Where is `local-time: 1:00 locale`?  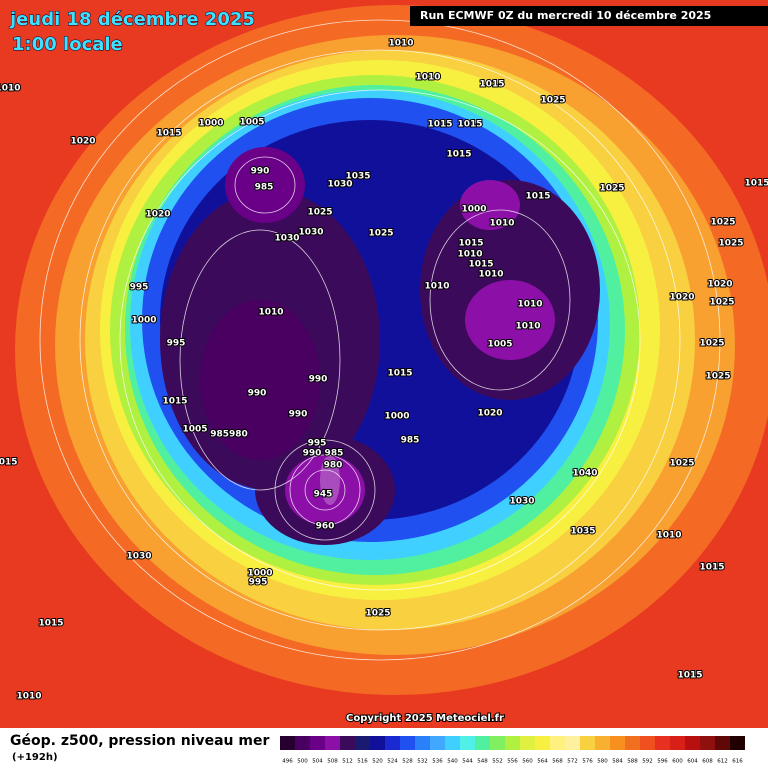 local-time: 1:00 locale is located at coordinates (67, 44).